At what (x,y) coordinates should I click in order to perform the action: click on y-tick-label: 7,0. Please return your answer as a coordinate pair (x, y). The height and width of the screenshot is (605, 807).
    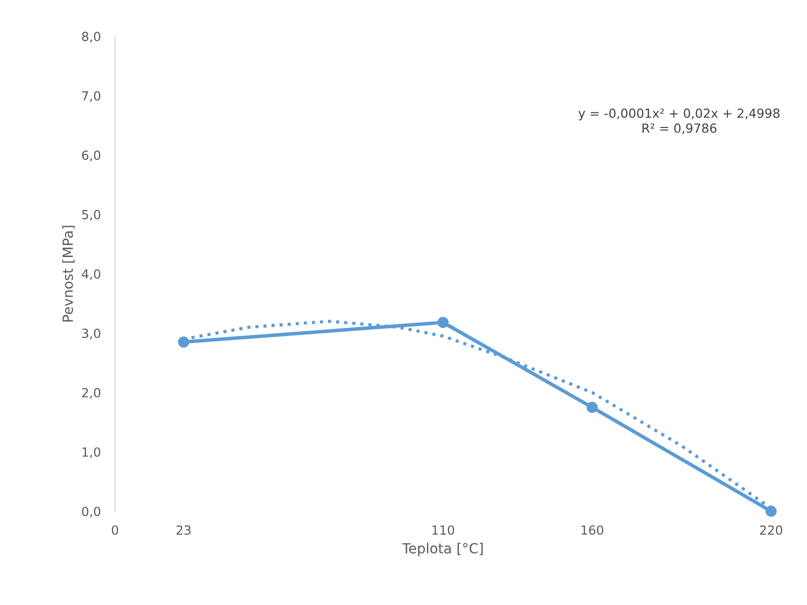
    Looking at the image, I should click on (91, 96).